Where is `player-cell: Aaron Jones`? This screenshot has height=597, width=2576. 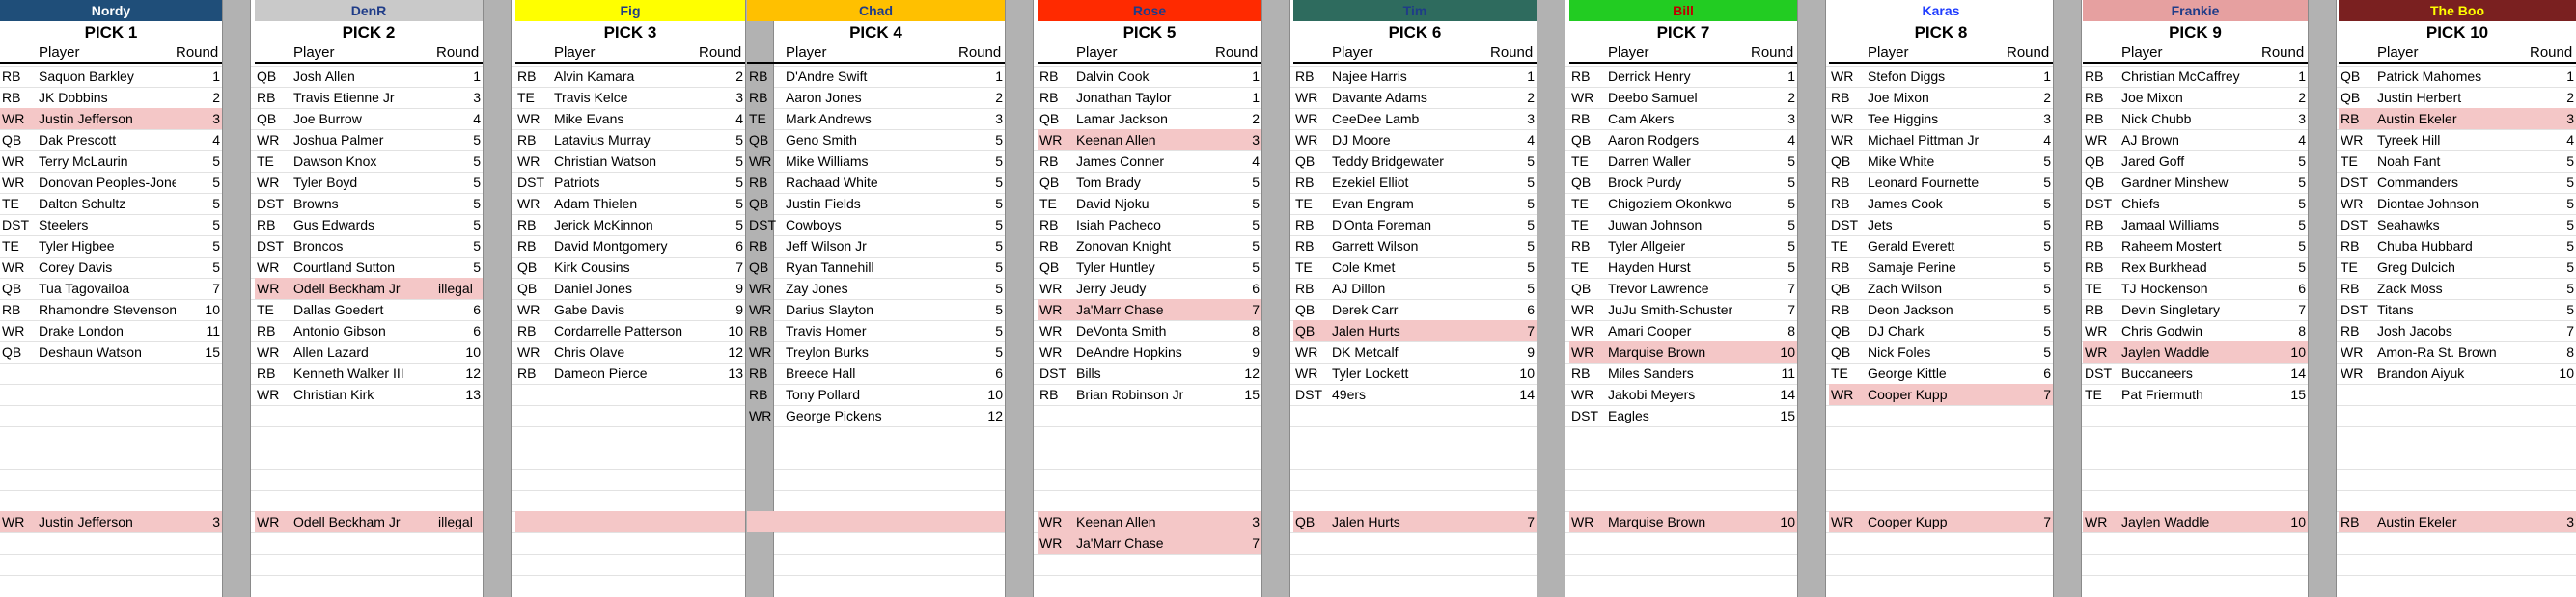 player-cell: Aaron Jones is located at coordinates (824, 98).